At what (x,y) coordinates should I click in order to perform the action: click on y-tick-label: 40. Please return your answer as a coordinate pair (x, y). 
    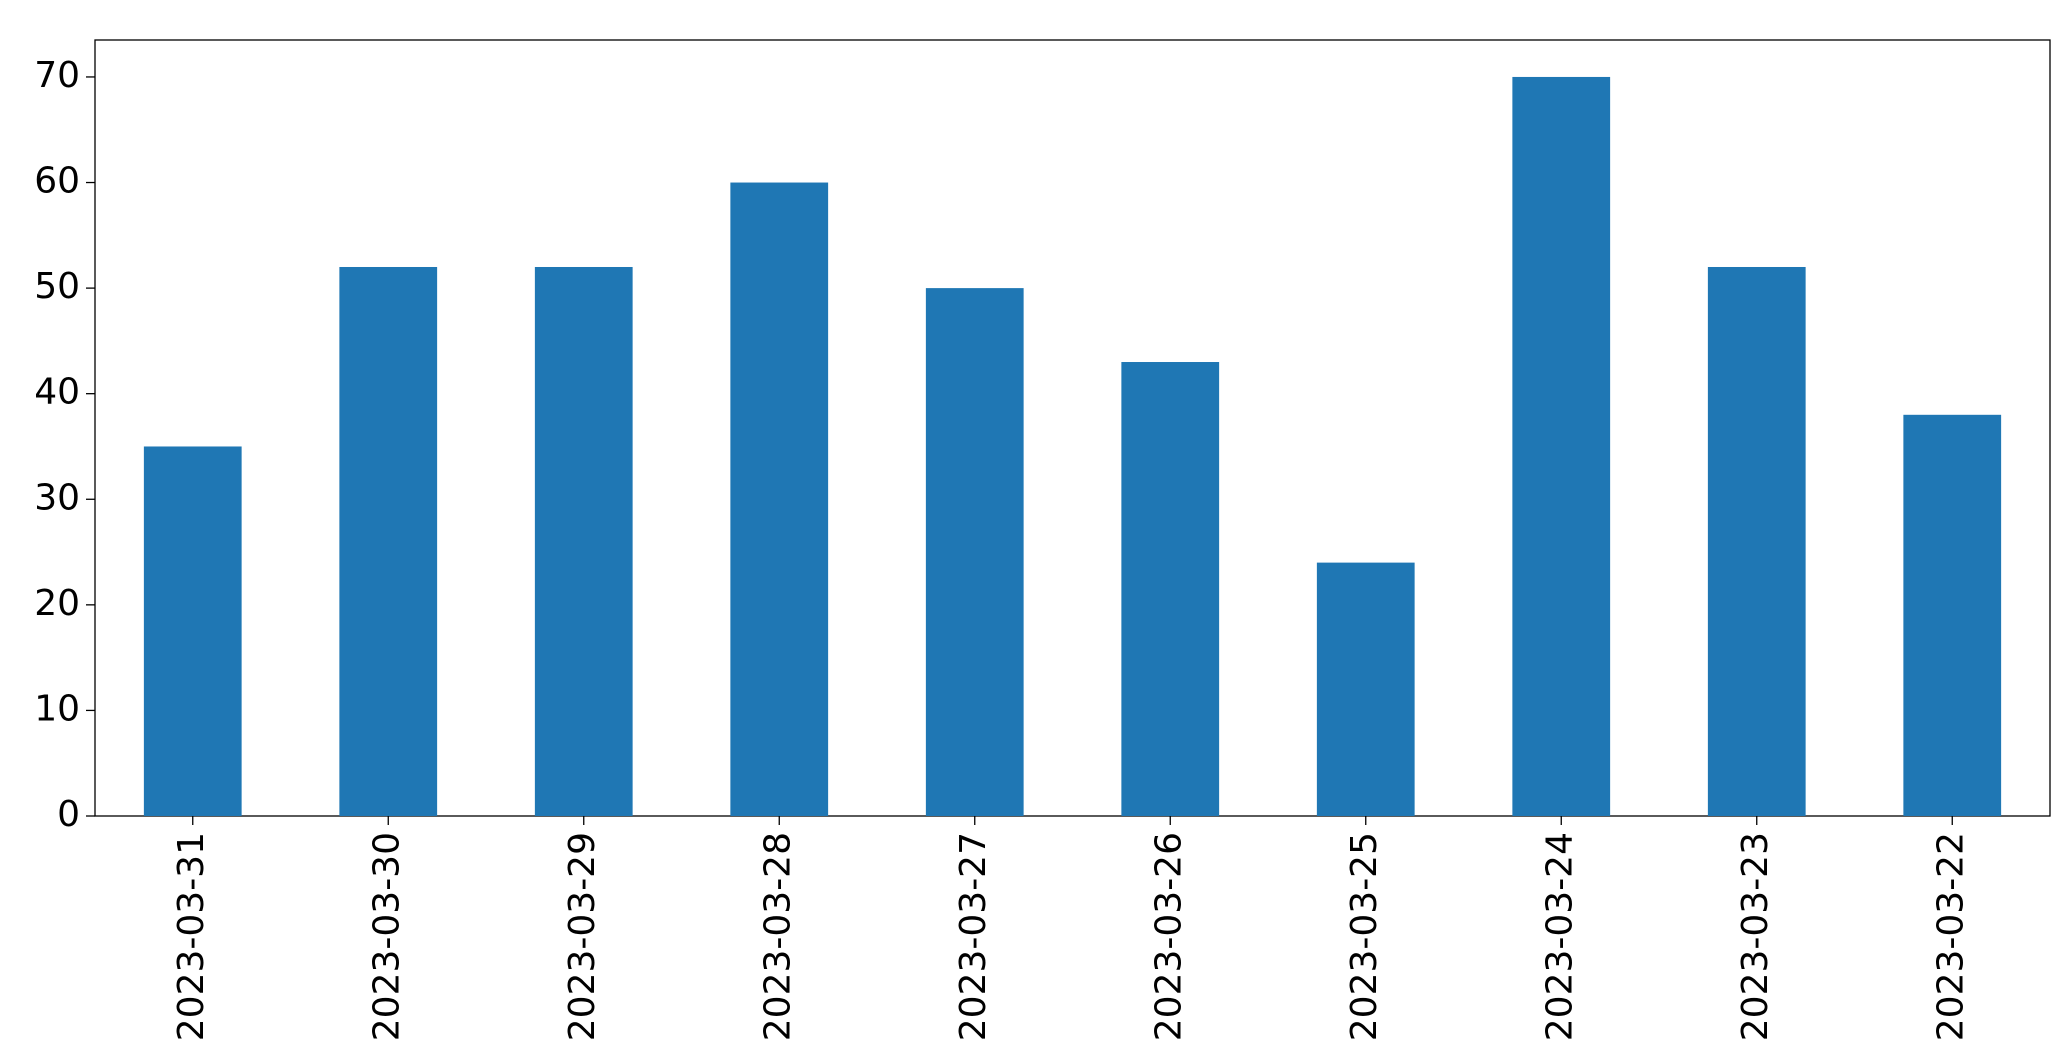
    Looking at the image, I should click on (57, 392).